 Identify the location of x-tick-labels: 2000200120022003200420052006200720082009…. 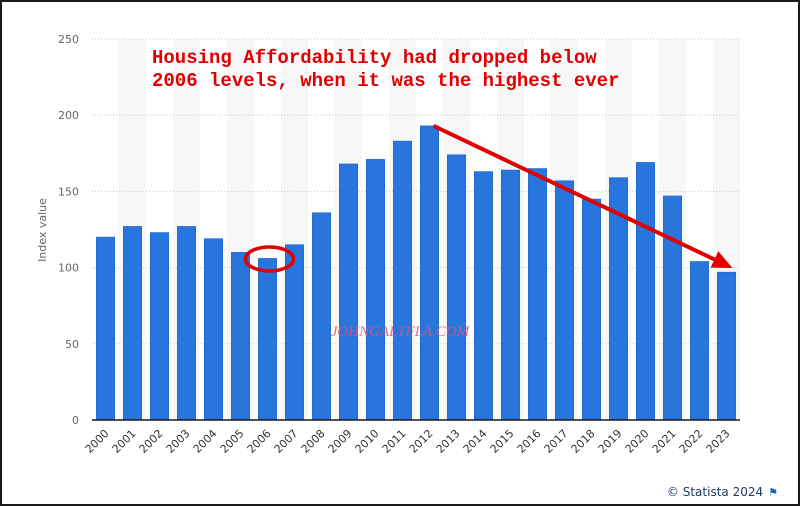
(408, 441).